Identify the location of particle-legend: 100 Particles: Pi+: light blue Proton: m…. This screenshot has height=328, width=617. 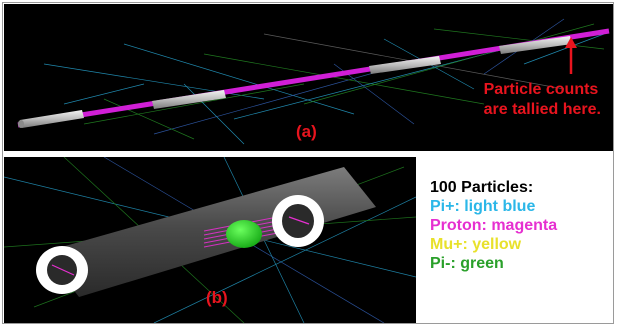
(493, 225).